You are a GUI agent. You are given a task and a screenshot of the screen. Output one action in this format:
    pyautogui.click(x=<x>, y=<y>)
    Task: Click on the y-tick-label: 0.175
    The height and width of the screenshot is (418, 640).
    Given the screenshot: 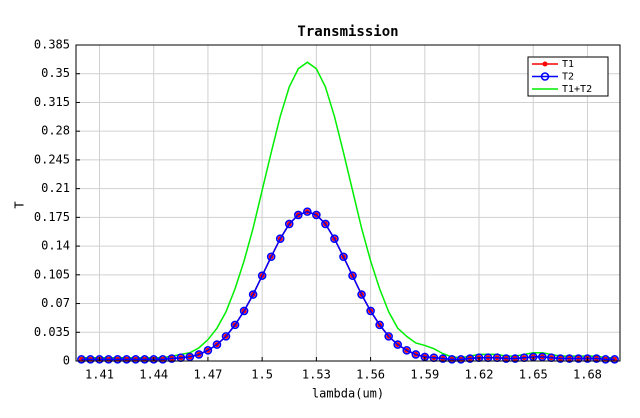 What is the action you would take?
    pyautogui.click(x=52, y=217)
    